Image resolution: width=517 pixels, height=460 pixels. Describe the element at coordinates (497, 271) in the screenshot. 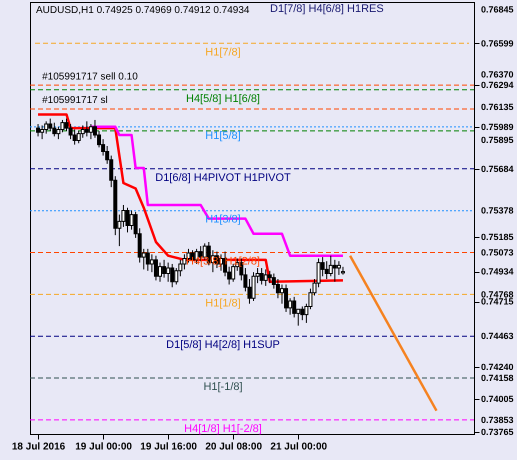

I see `y-tick-label: 0.74934` at that location.